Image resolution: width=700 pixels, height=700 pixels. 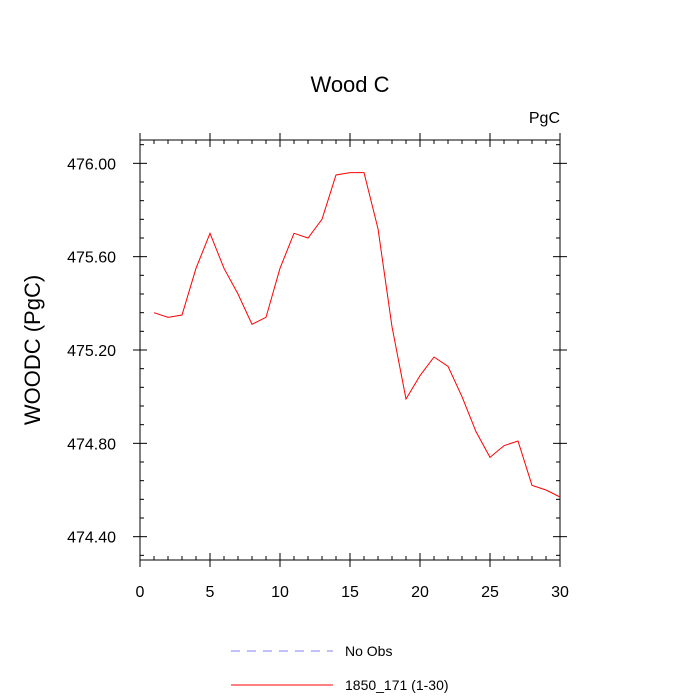 I want to click on legend-label: No Obs, so click(x=368, y=651).